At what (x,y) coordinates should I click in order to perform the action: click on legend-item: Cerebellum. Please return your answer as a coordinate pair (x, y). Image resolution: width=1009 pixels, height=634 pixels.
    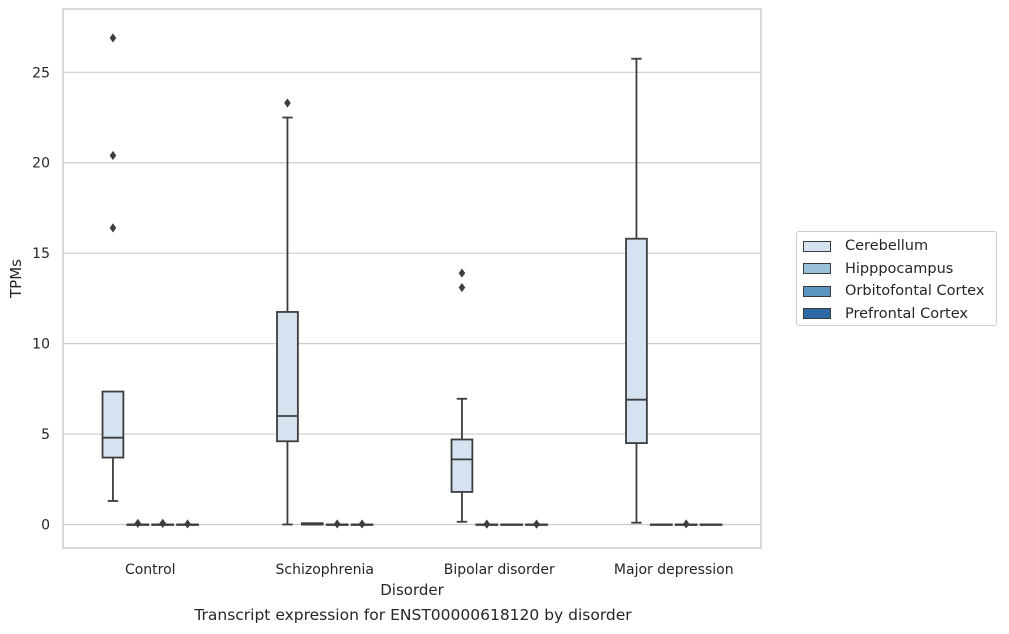
    Looking at the image, I should click on (899, 246).